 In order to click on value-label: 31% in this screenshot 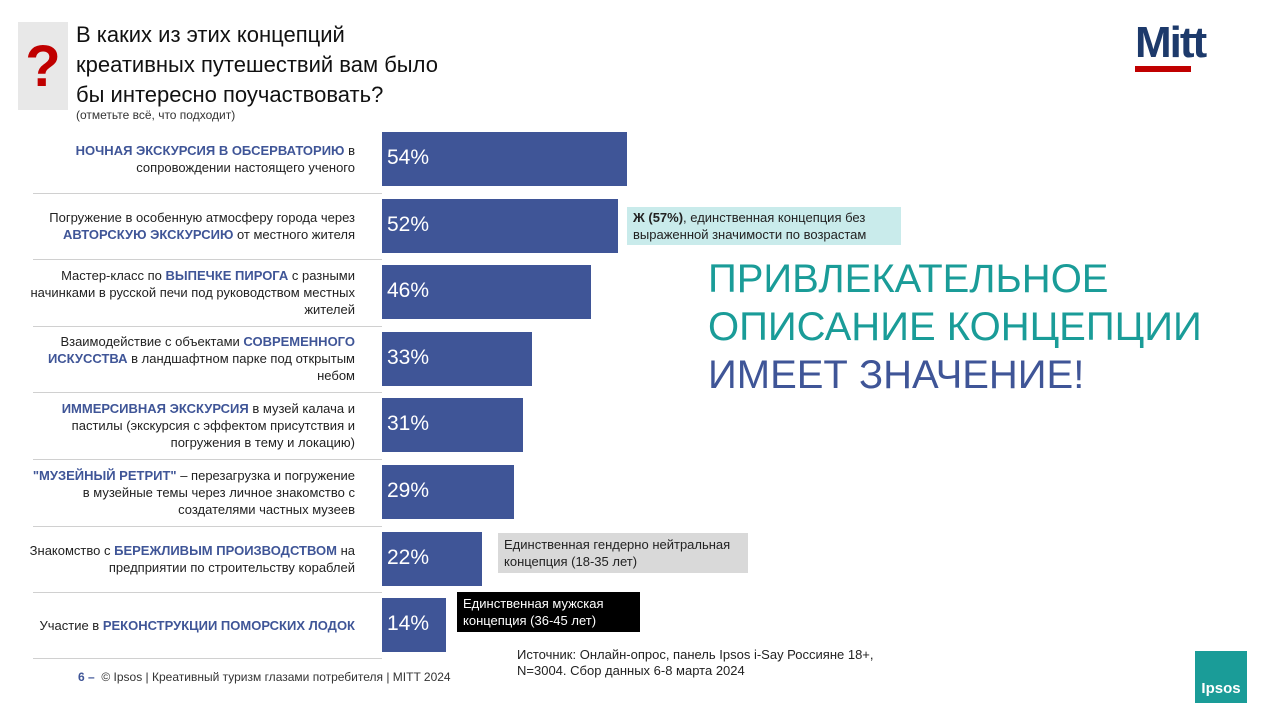, I will do `click(408, 424)`.